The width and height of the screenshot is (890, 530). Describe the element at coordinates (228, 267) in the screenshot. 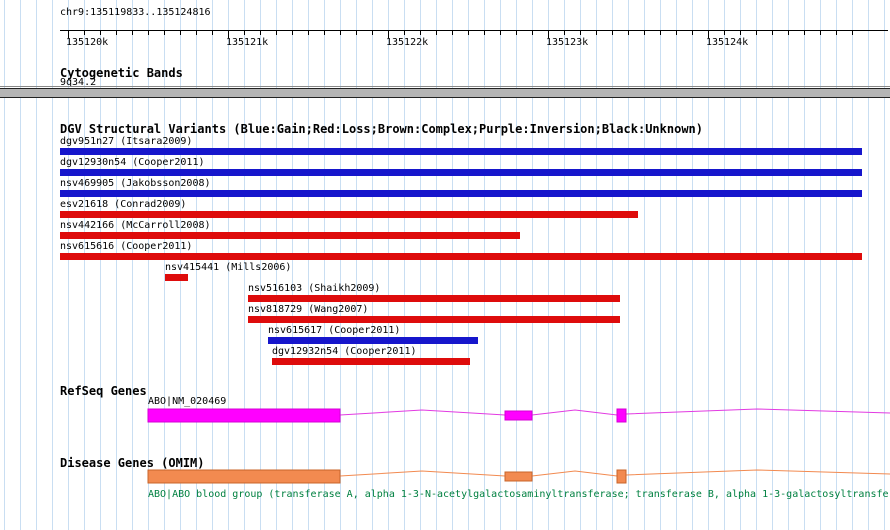

I see `variant-label: nsv415441 (Mills2006)` at that location.